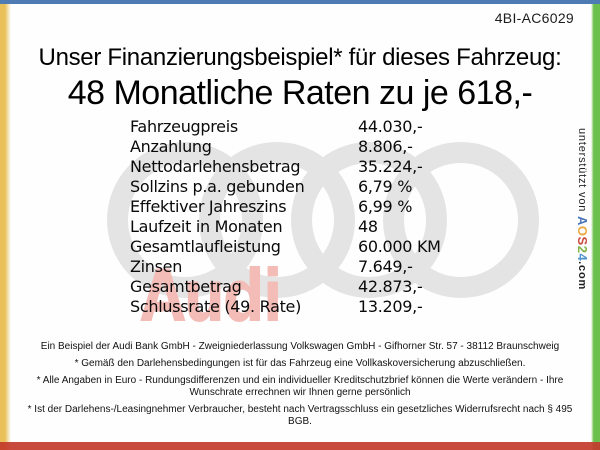  Describe the element at coordinates (285, 247) in the screenshot. I see `table-row: Gesamtlaufleistung 60.000 KM` at that location.